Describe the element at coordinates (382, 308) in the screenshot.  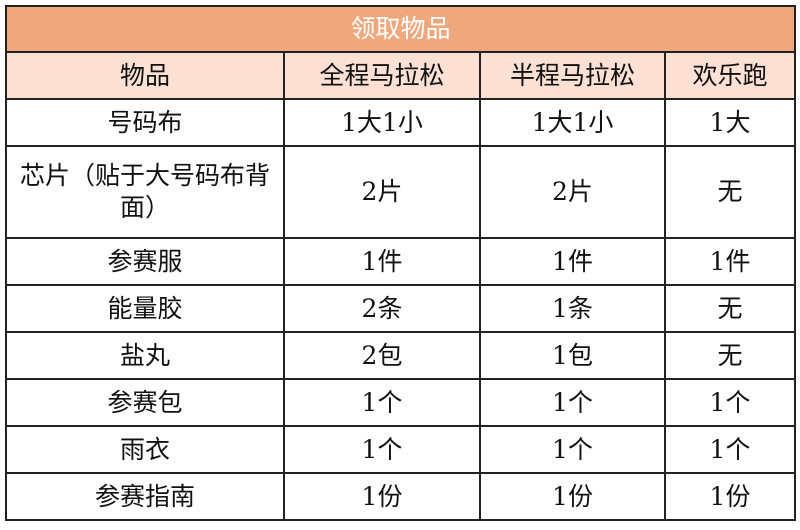
I see `quantity-cell: 2条` at that location.